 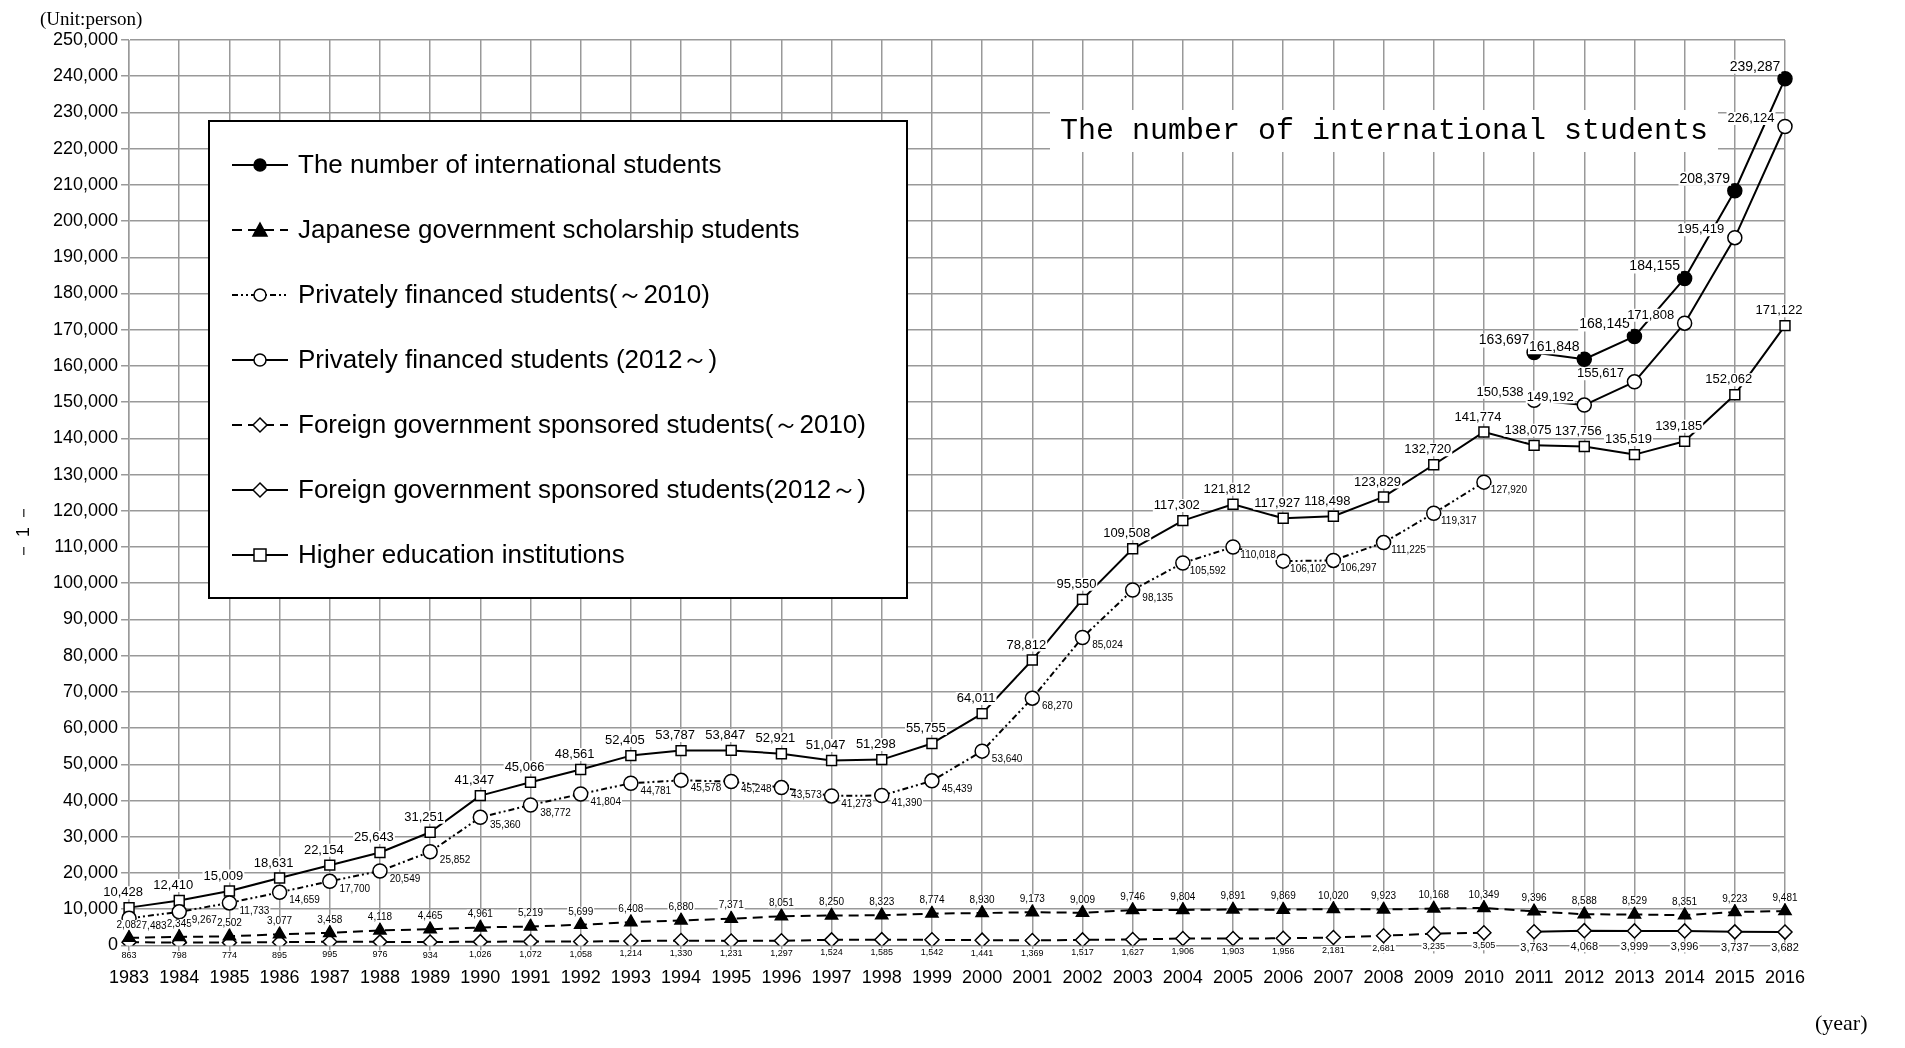 What do you see at coordinates (1751, 118) in the screenshot?
I see `data-label: 226,124` at bounding box center [1751, 118].